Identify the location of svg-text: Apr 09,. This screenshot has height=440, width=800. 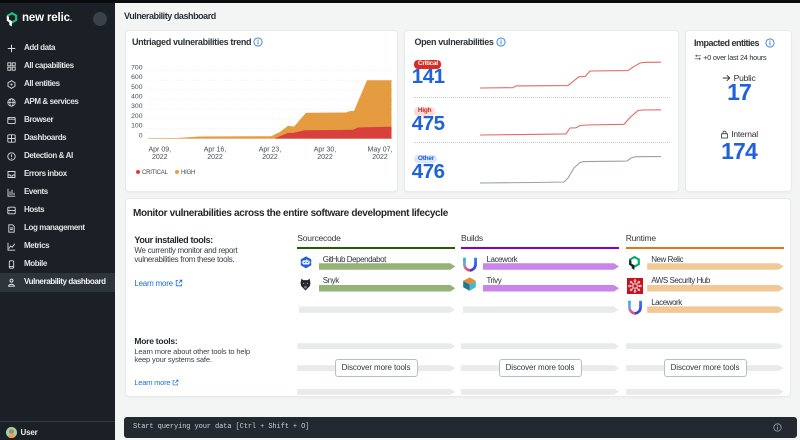
(160, 150).